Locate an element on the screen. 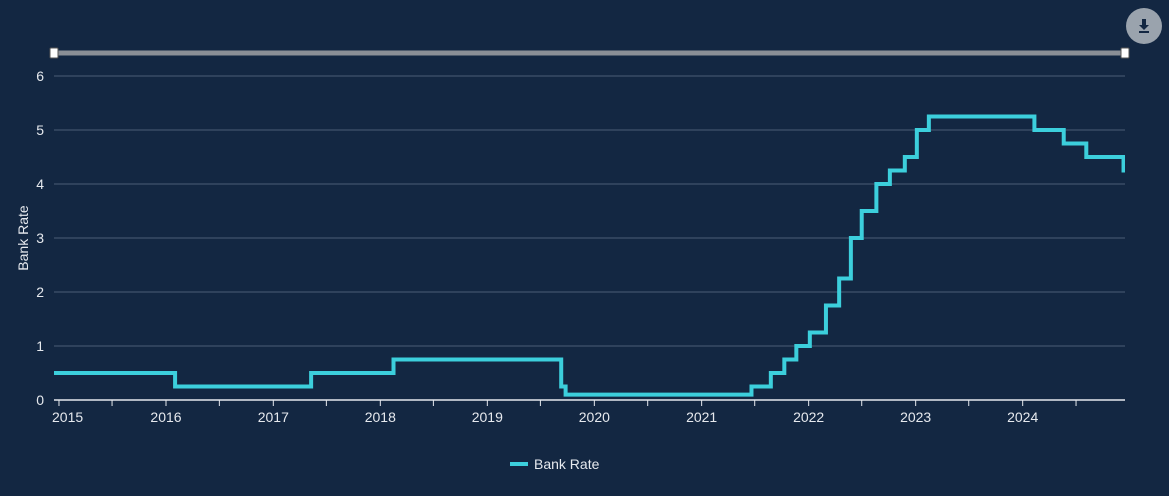 Image resolution: width=1169 pixels, height=496 pixels. y-axis-title: Bank Rate is located at coordinates (23, 238).